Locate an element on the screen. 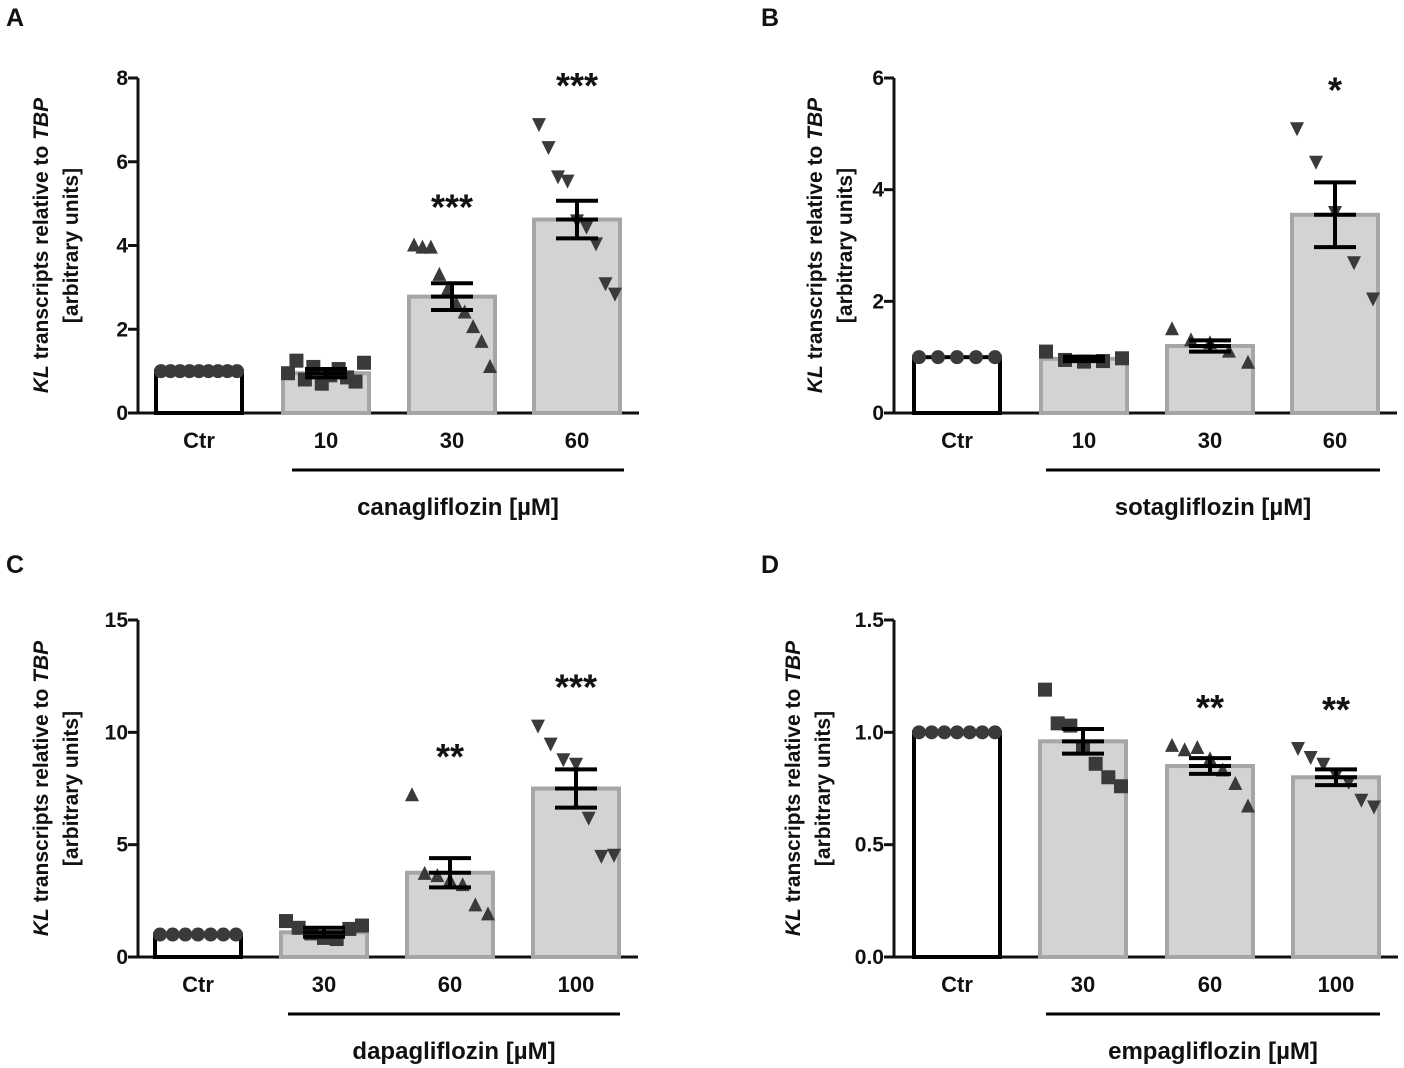 The height and width of the screenshot is (1068, 1404). y-tick-label: 0.0 is located at coordinates (869, 957).